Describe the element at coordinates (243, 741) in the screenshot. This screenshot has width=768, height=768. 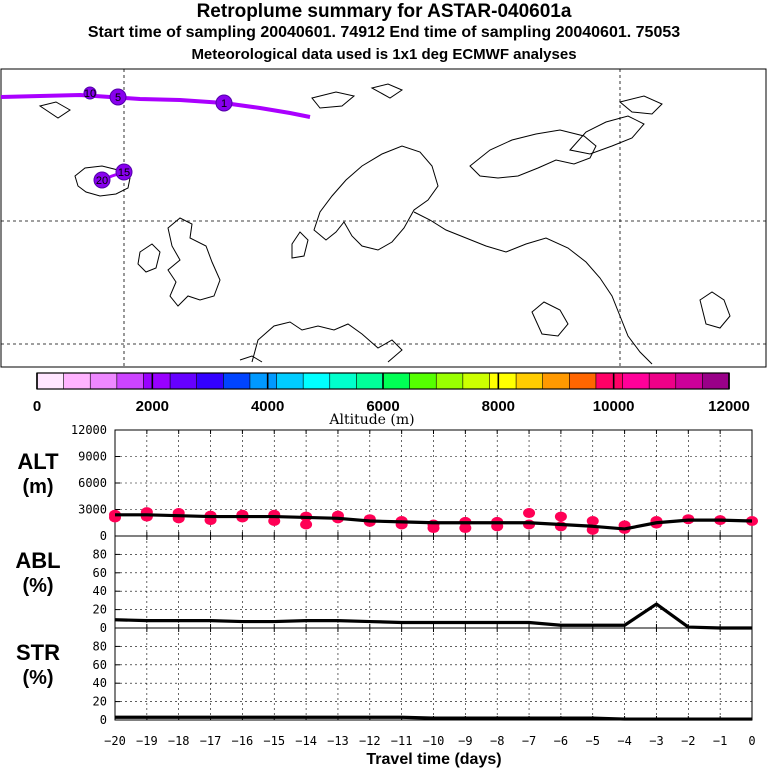
I see `x-tick-label: −16` at that location.